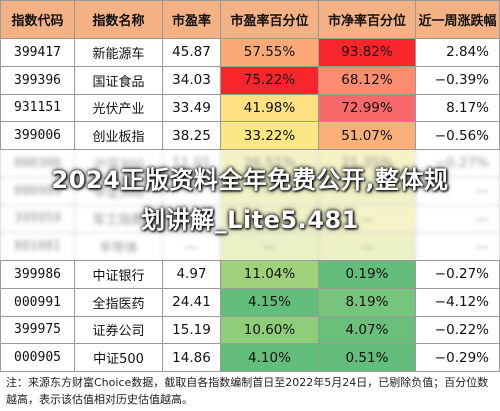 The width and height of the screenshot is (500, 411). What do you see at coordinates (118, 330) in the screenshot?
I see `row-name-cell: 证券公司` at bounding box center [118, 330].